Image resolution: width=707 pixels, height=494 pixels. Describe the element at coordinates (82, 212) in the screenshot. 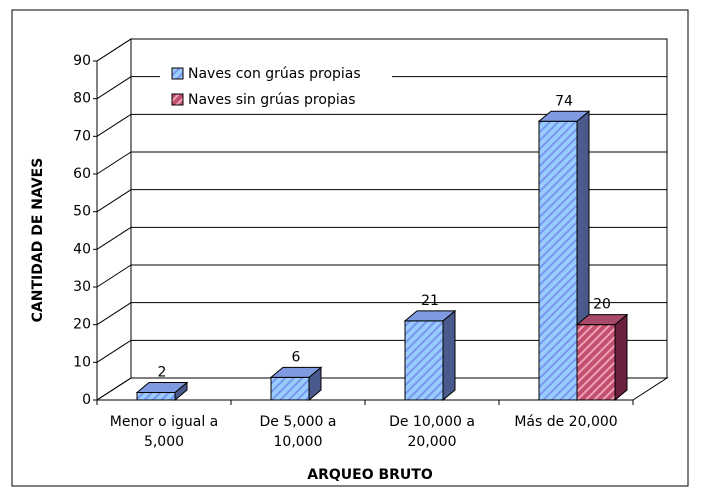

I see `y-tick-label: 50` at that location.